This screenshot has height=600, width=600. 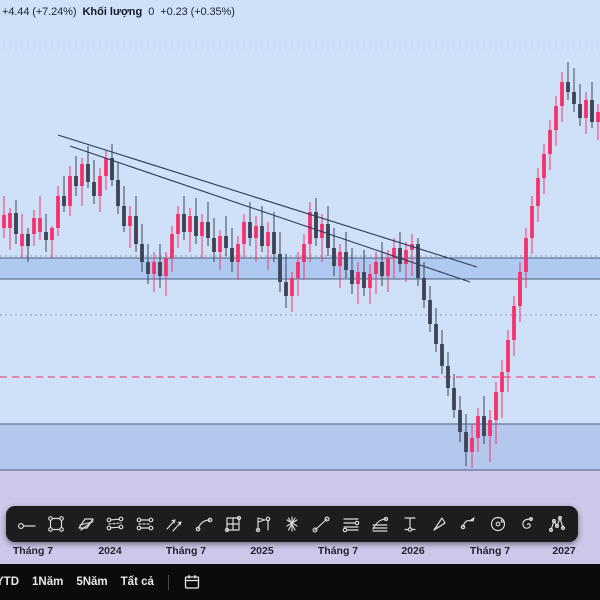 What do you see at coordinates (300, 447) in the screenshot?
I see `price-band-support-zone` at bounding box center [300, 447].